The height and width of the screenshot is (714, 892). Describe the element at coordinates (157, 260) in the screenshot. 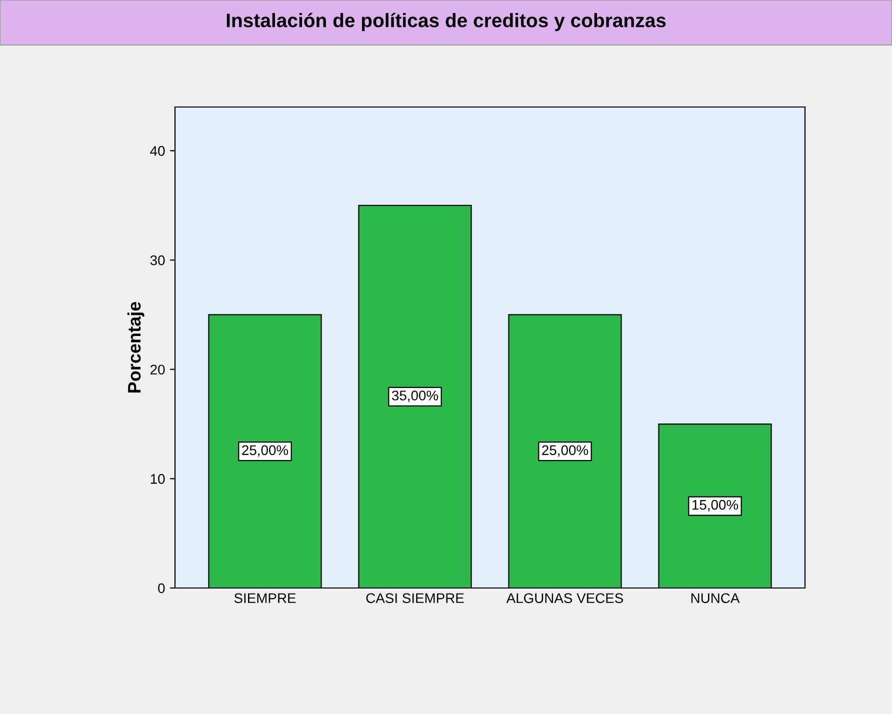

I see `y-tick-label: 30` at that location.